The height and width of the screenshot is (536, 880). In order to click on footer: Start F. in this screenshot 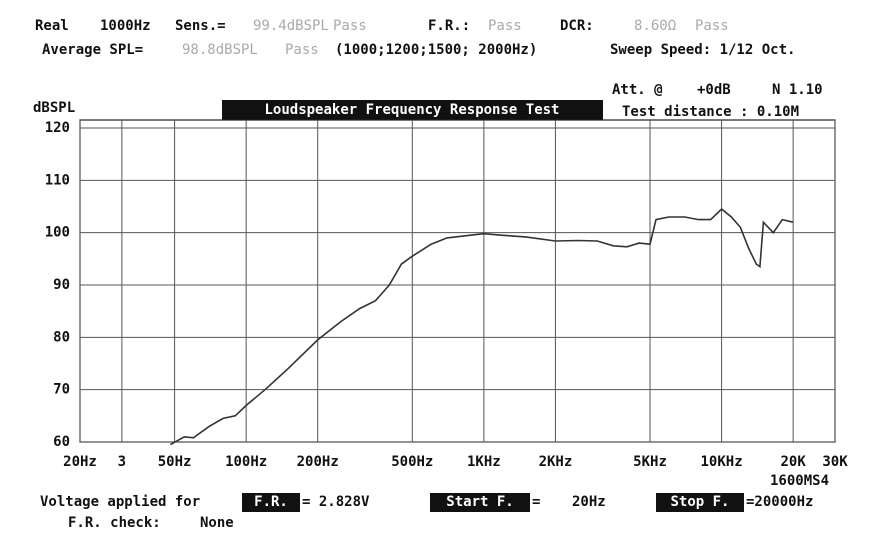, I will do `click(479, 502)`.